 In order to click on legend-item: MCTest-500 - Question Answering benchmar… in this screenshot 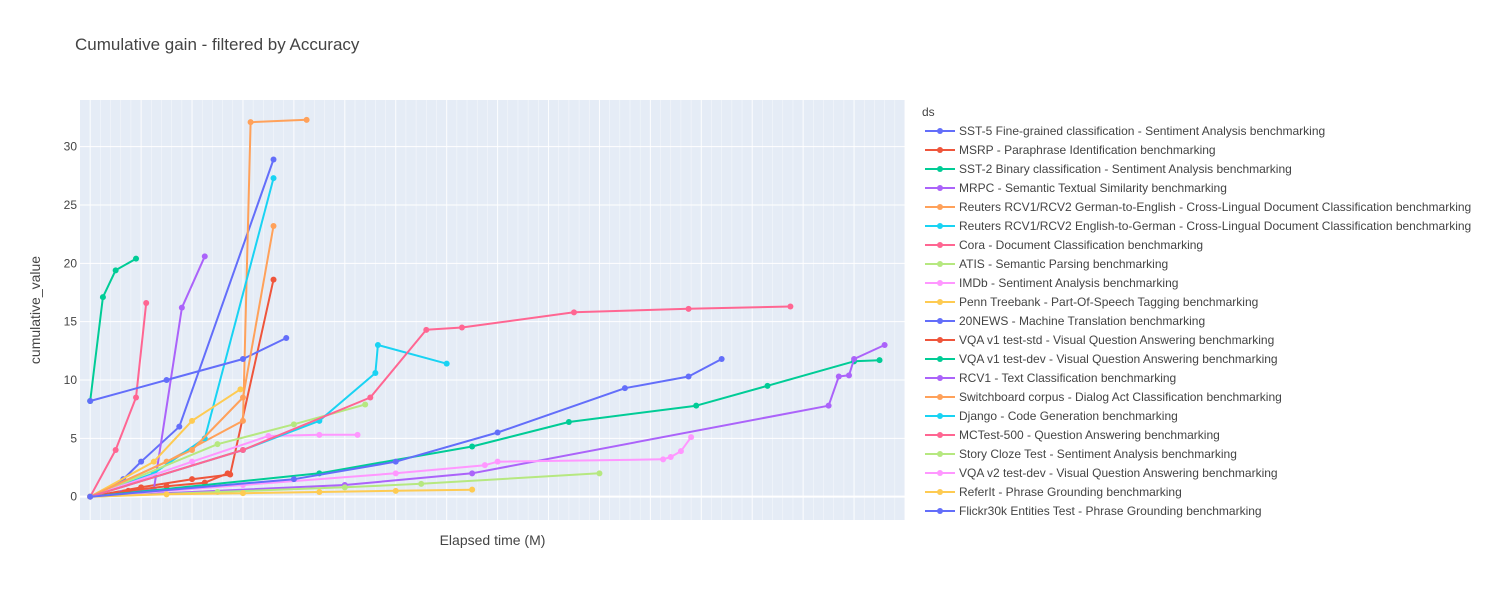, I will do `click(1072, 435)`.